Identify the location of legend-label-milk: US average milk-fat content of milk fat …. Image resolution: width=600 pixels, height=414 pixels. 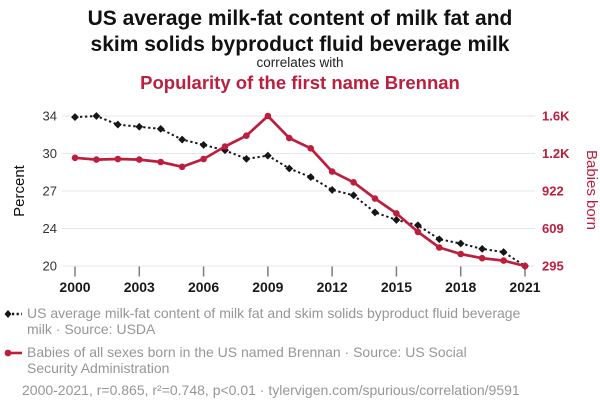
(274, 321).